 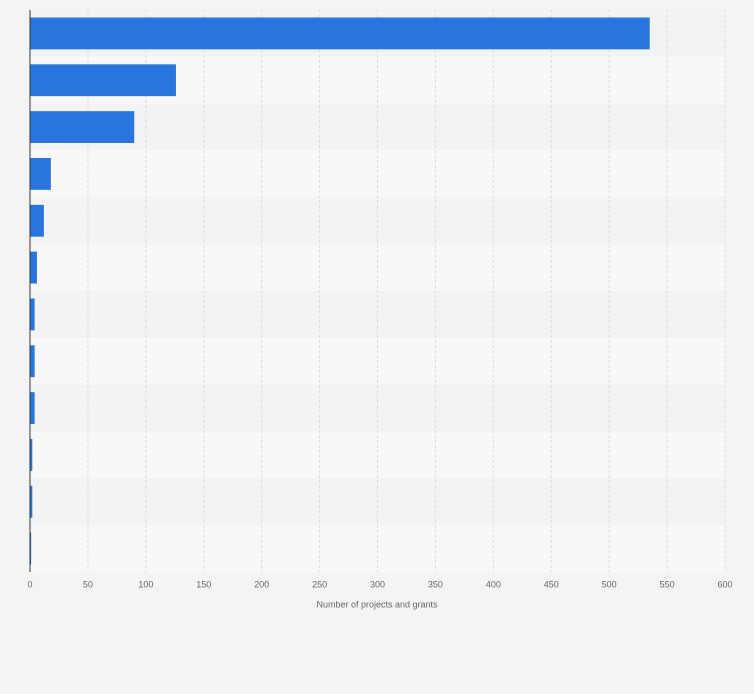 What do you see at coordinates (29, 584) in the screenshot?
I see `x-tick-label: 0` at bounding box center [29, 584].